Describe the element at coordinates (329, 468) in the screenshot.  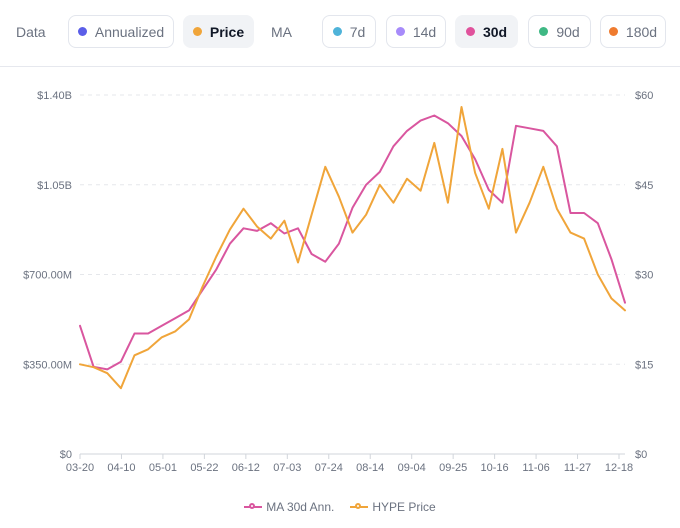
I see `x-tick-label: 07-24` at that location.